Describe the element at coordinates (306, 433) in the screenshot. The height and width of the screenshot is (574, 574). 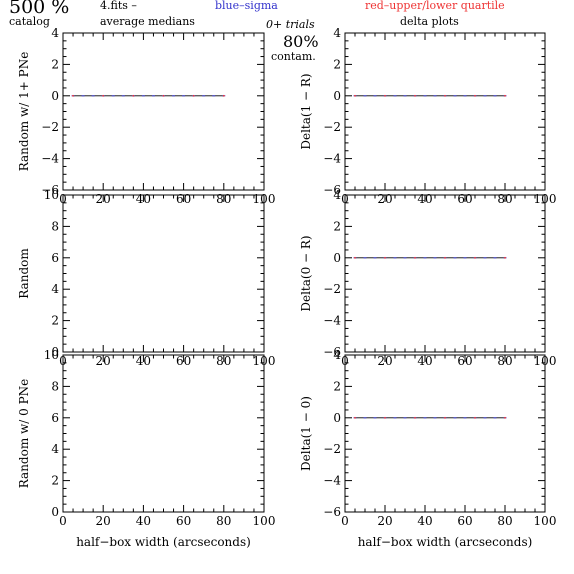
I see `y-axis-label: Delta(1 − 0)` at that location.